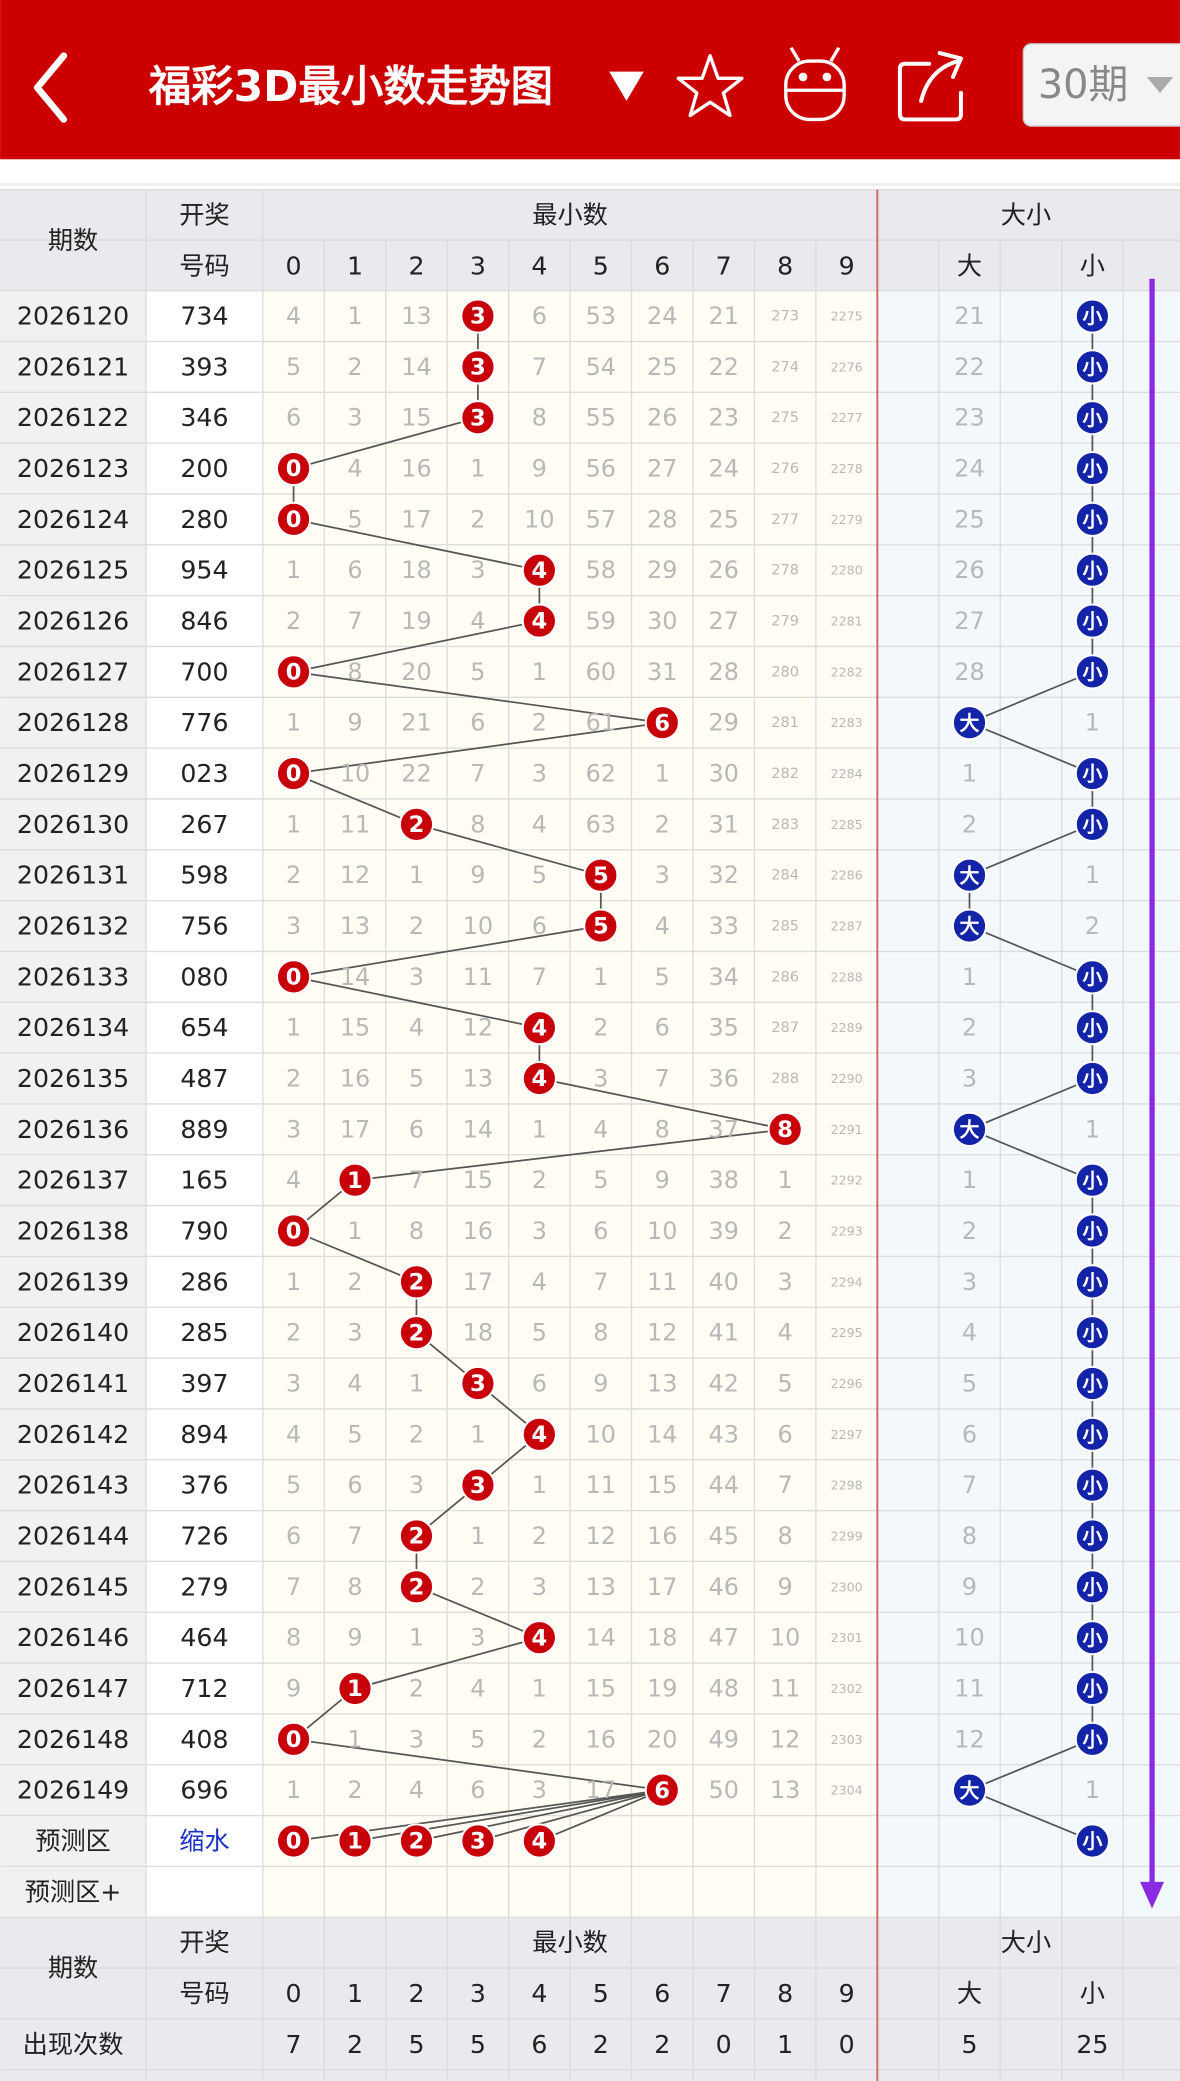  Describe the element at coordinates (73, 2044) in the screenshot. I see `count-label: 出现次数` at that location.